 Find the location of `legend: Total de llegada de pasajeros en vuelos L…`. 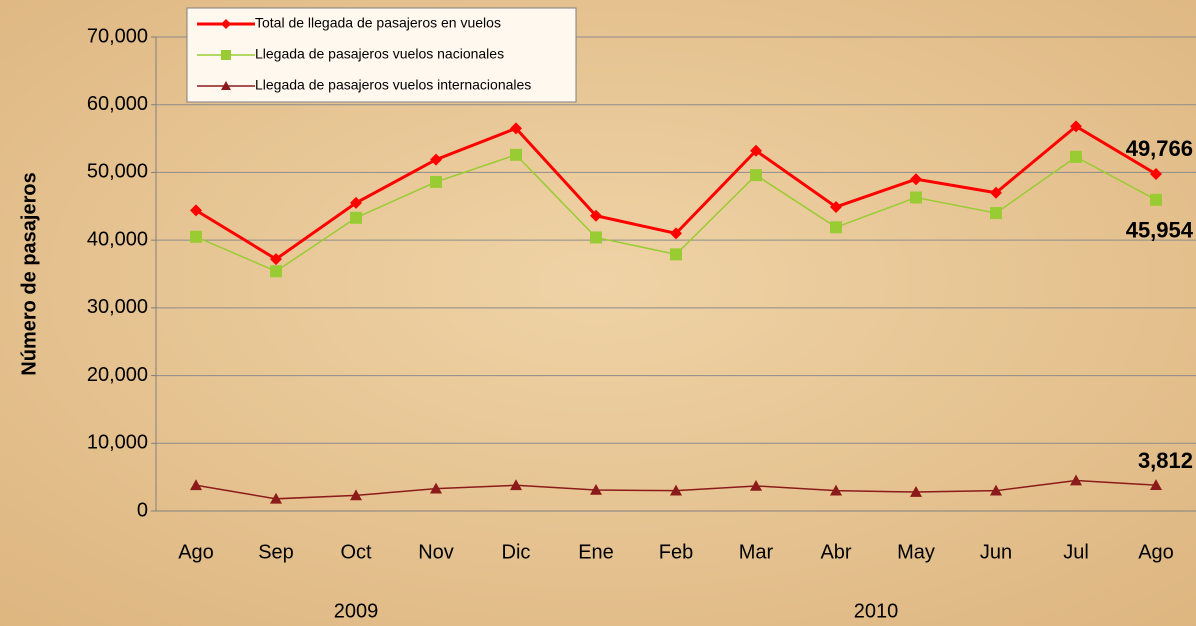

legend: Total de llegada de pasajeros en vuelos L… is located at coordinates (381, 55).